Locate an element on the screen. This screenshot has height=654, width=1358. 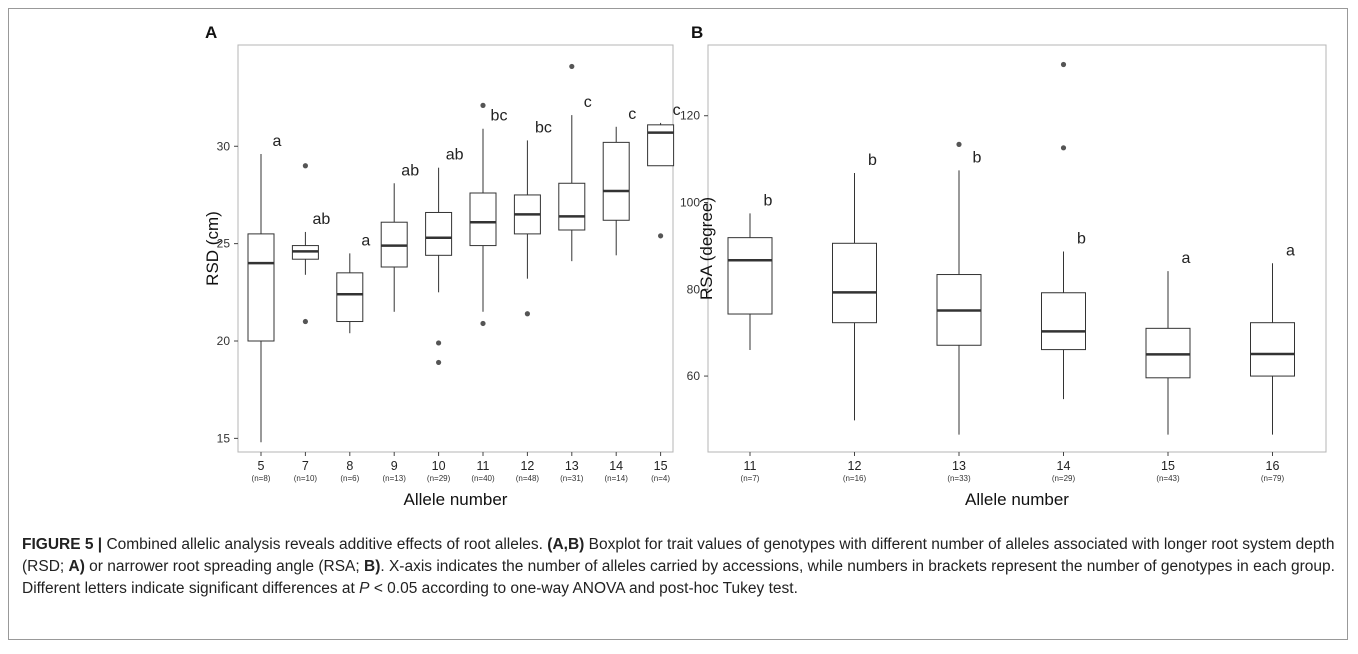
caption-bold-1: (A,B) is located at coordinates (566, 544).